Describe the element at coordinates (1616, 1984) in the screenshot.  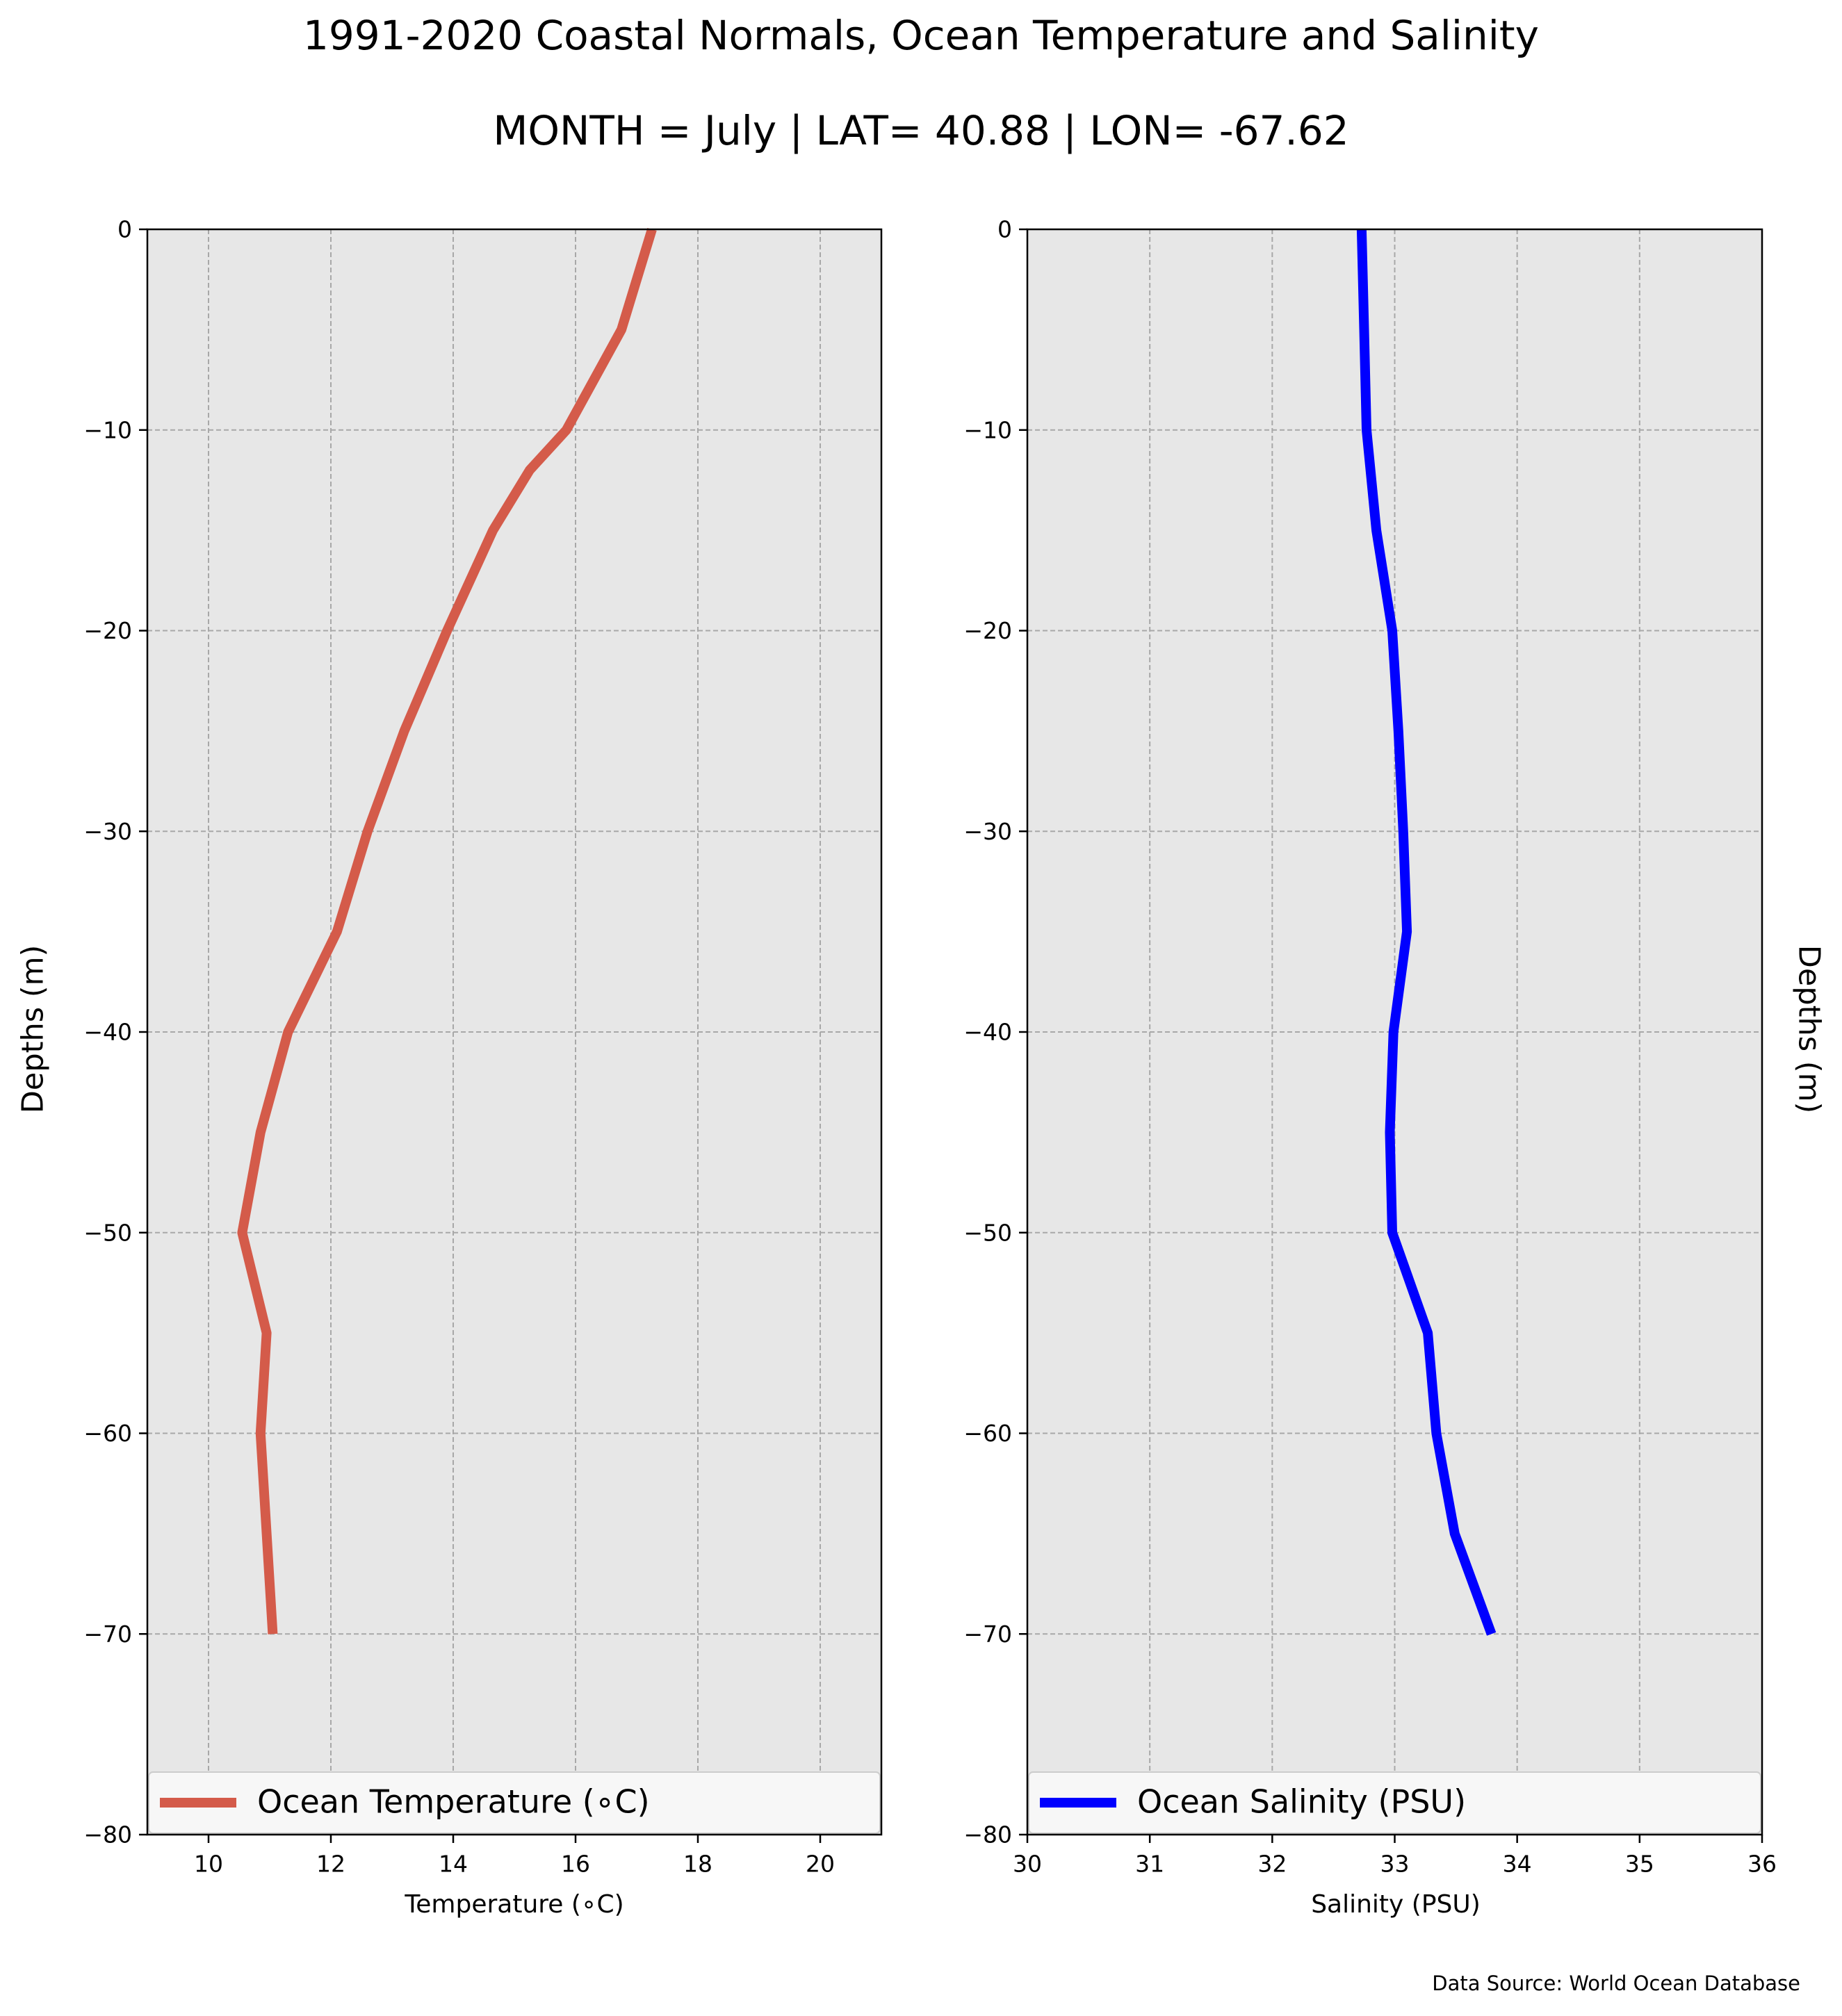
I see `data-source-note: Data Source: World Ocean Database` at that location.